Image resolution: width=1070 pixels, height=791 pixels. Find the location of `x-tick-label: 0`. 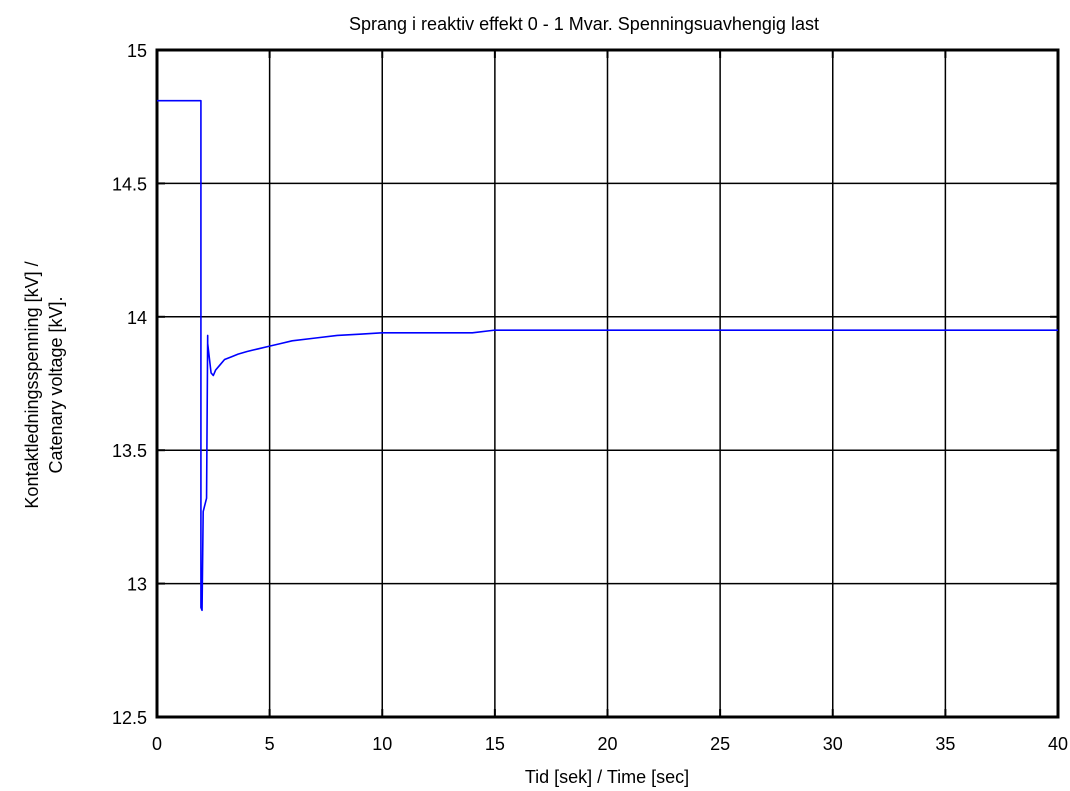

x-tick-label: 0 is located at coordinates (157, 744).